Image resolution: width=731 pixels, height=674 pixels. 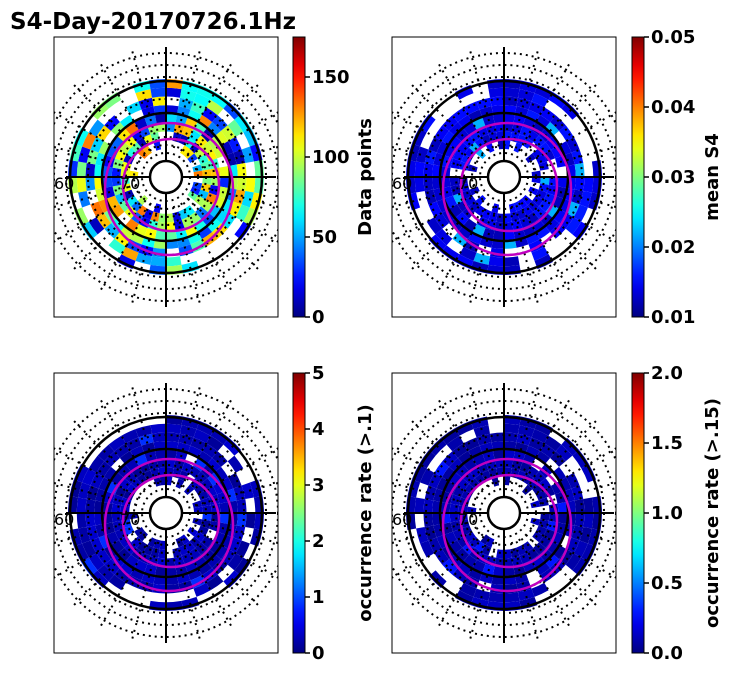 I want to click on oval-outer, so click(x=507, y=189).